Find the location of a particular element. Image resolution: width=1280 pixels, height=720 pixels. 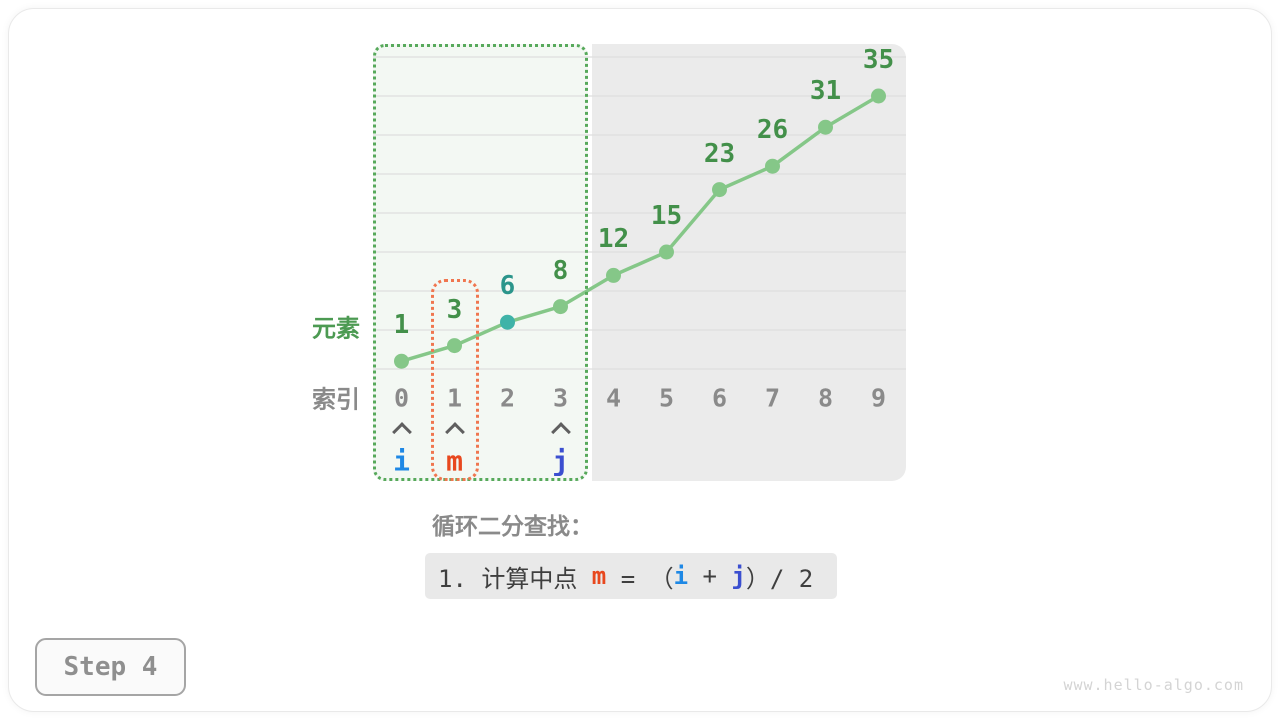

formula-var: j is located at coordinates (738, 576).